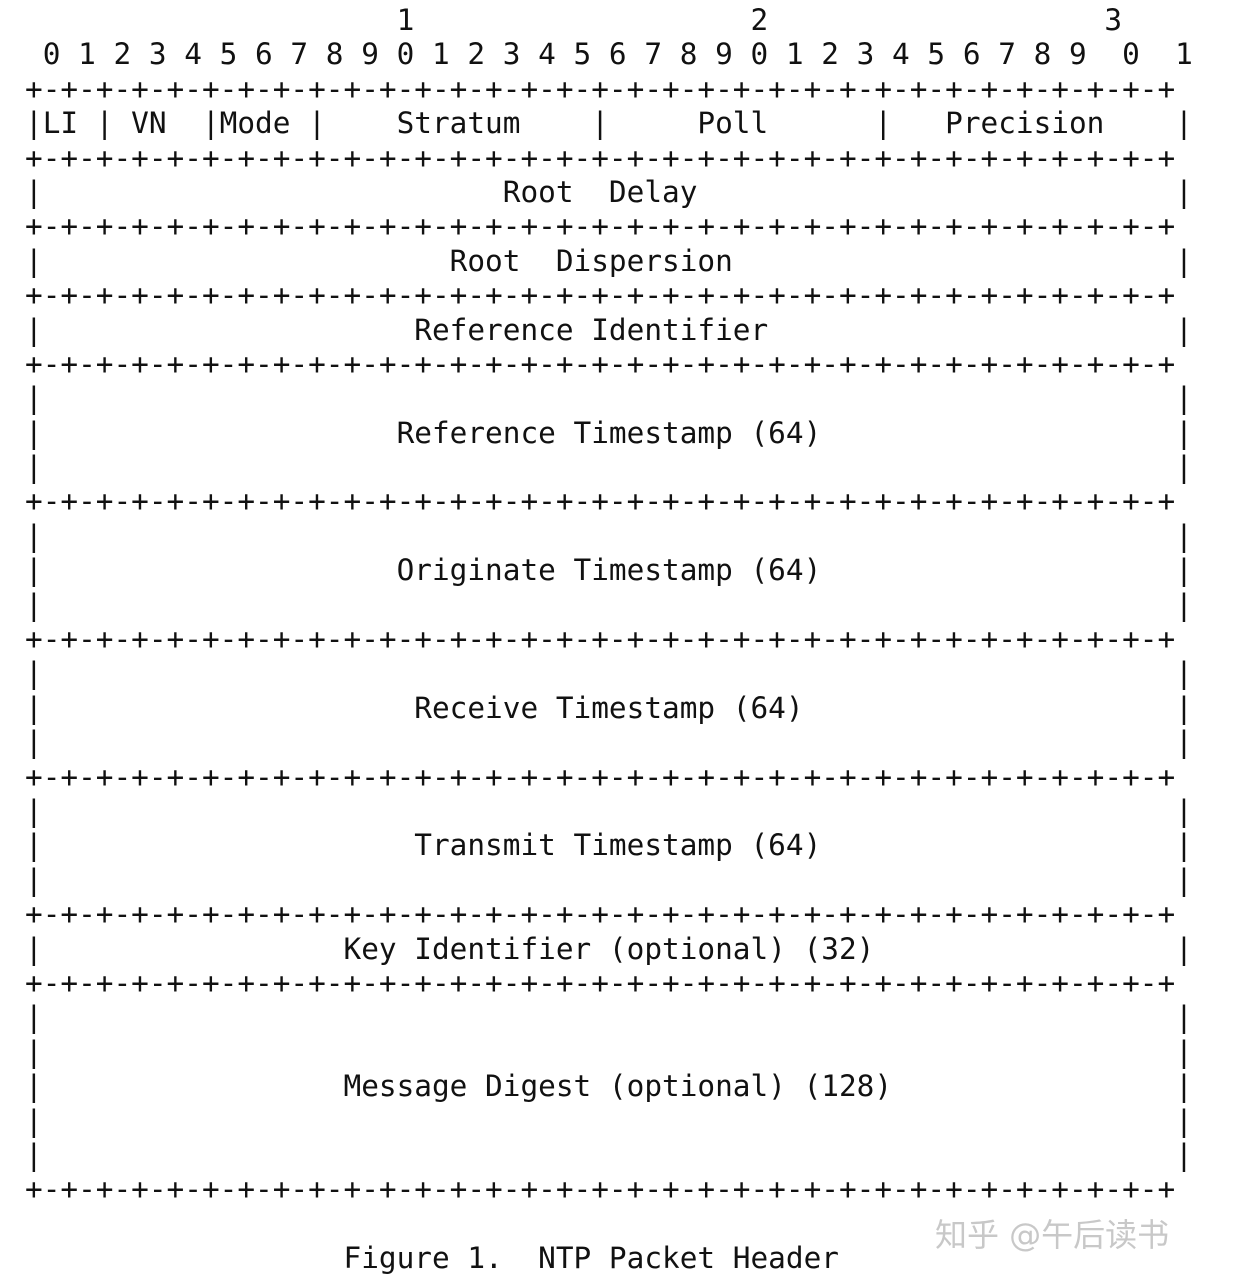  I want to click on diagram-line: | Transmit Timestamp (64) |, so click(609, 845).